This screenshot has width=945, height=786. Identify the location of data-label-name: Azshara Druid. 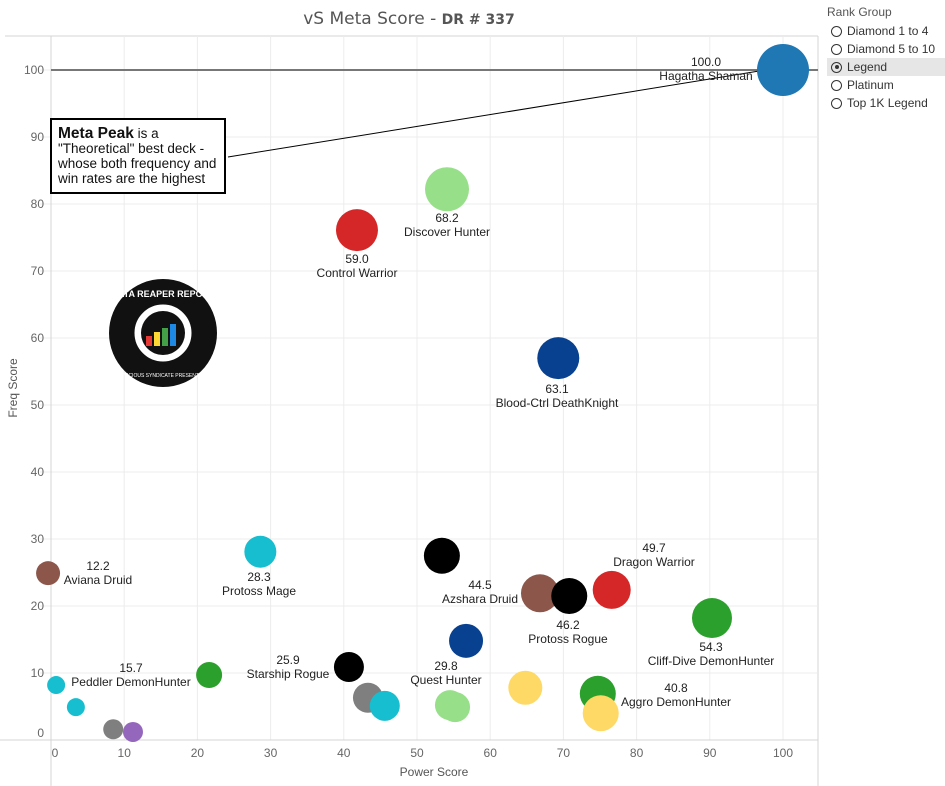
(480, 599).